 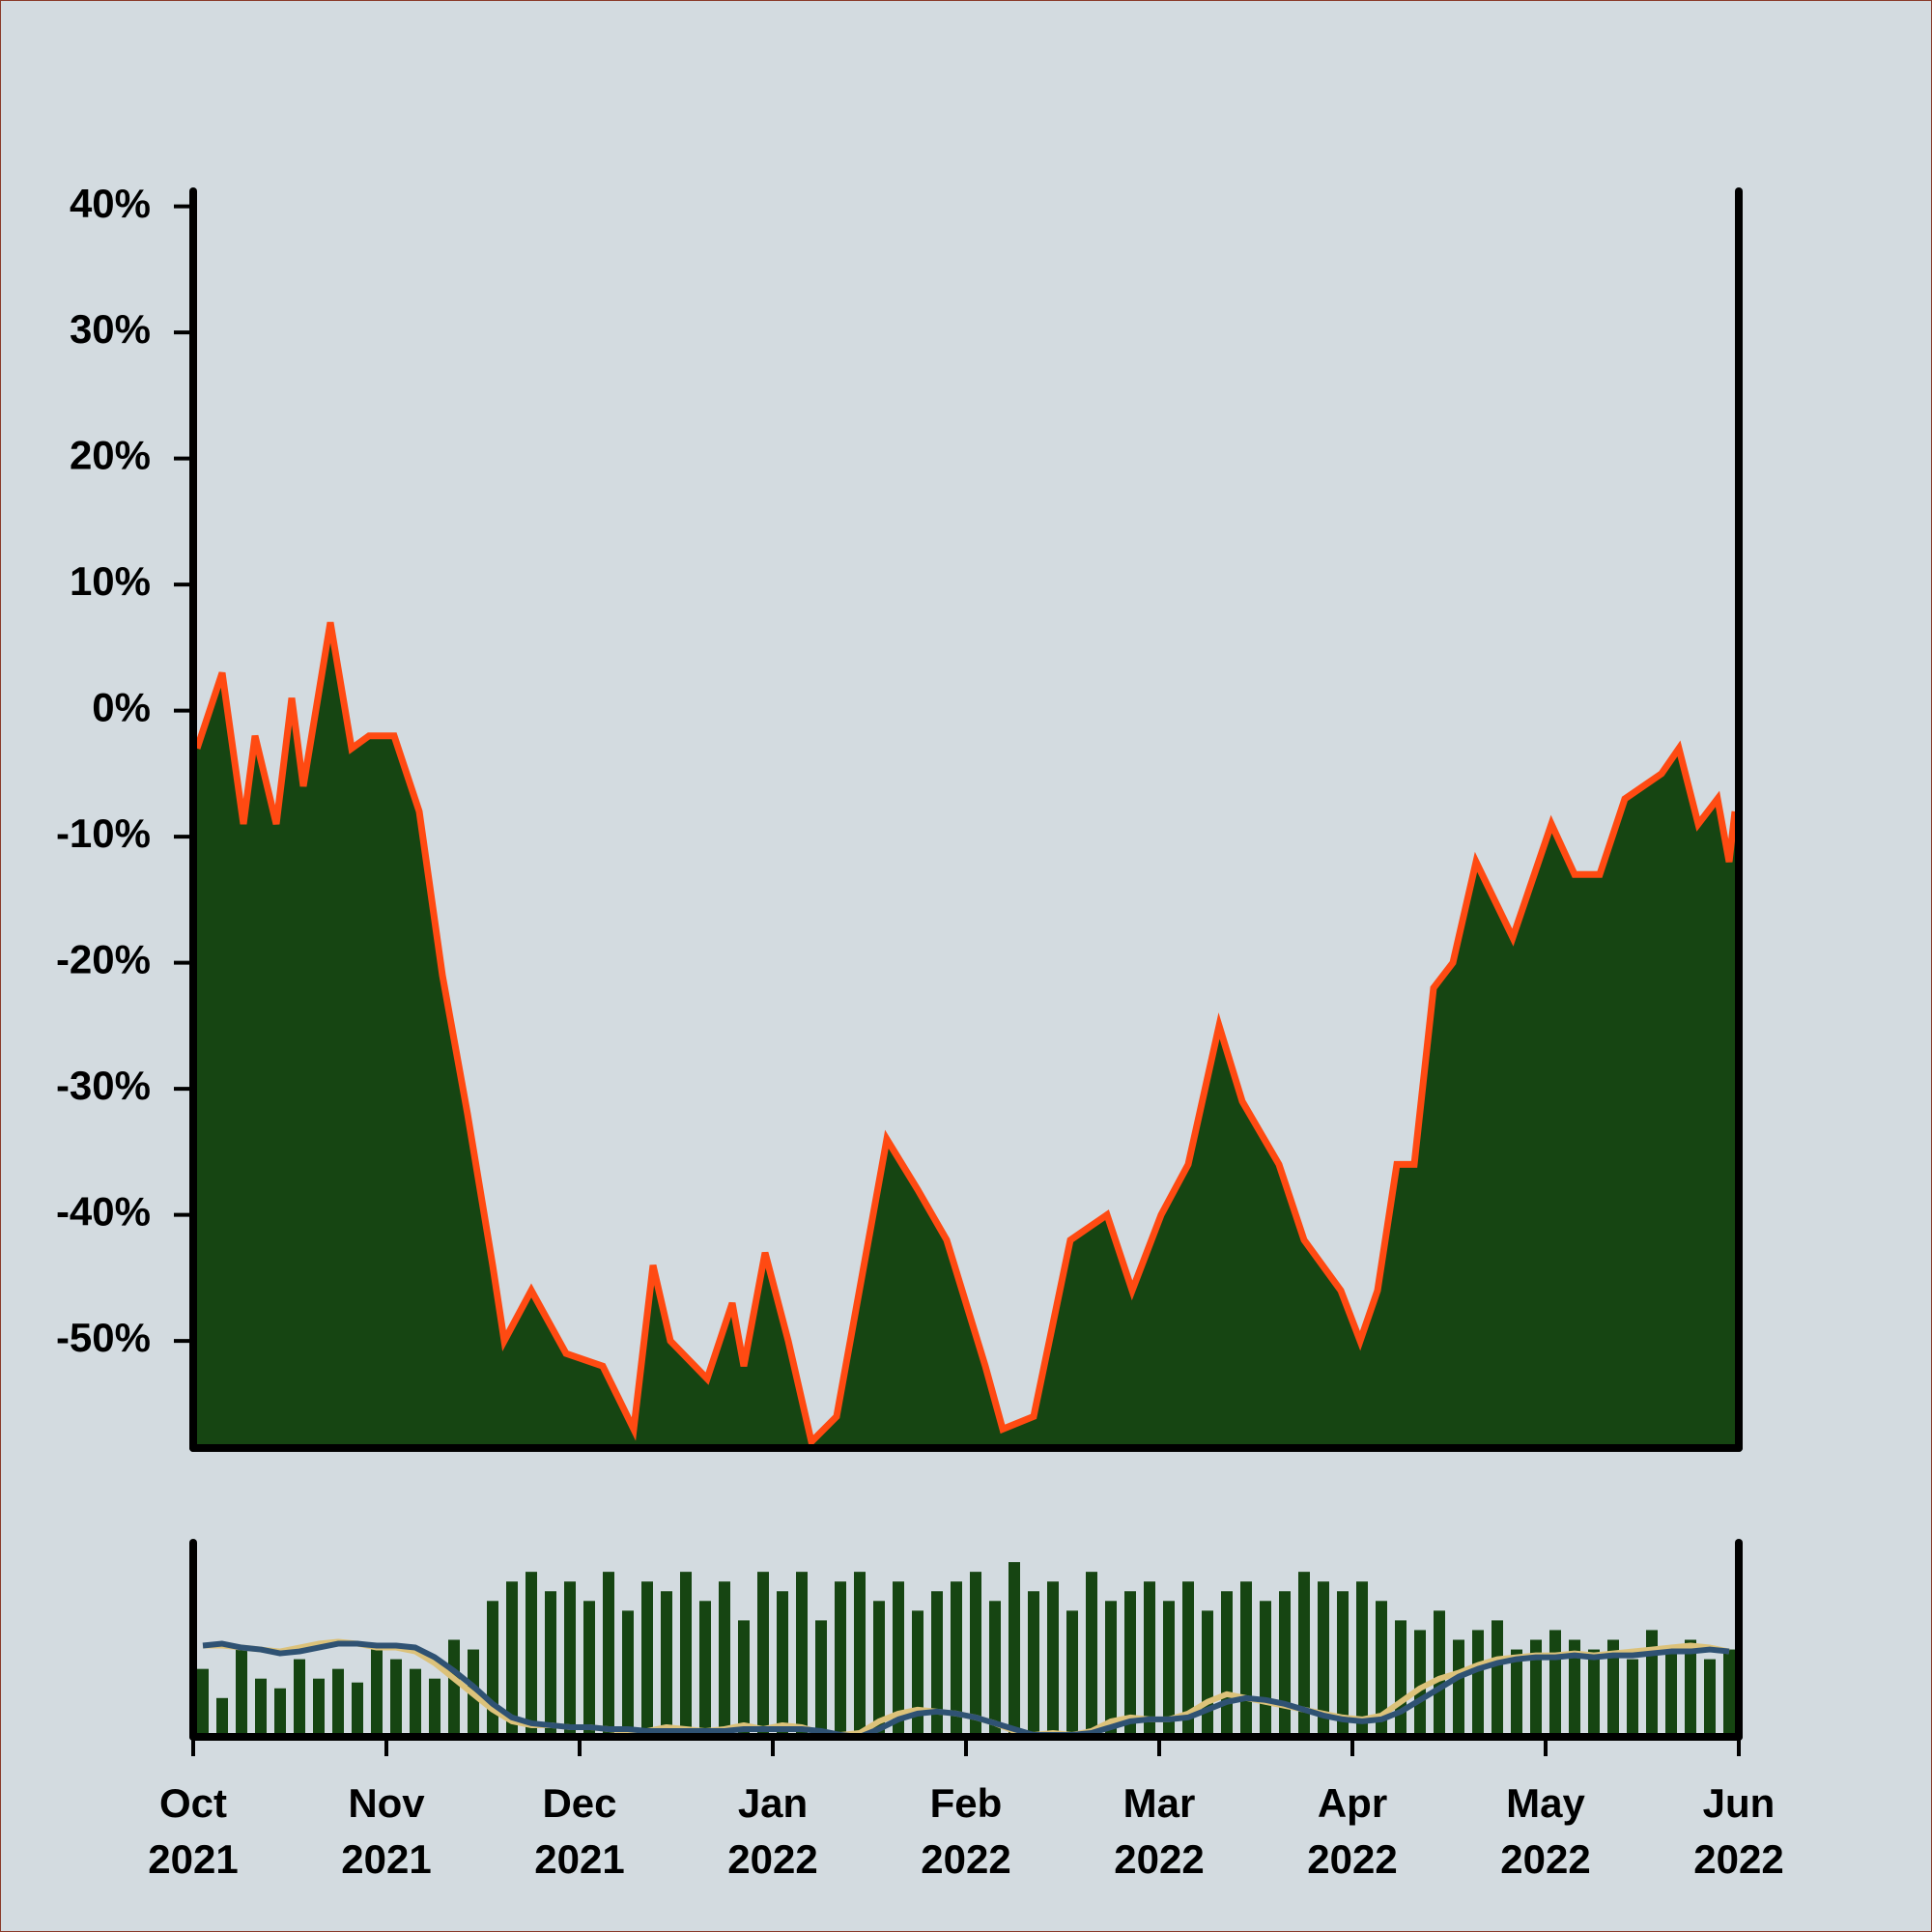 I want to click on y-tick-label: -30%, so click(x=103, y=1085).